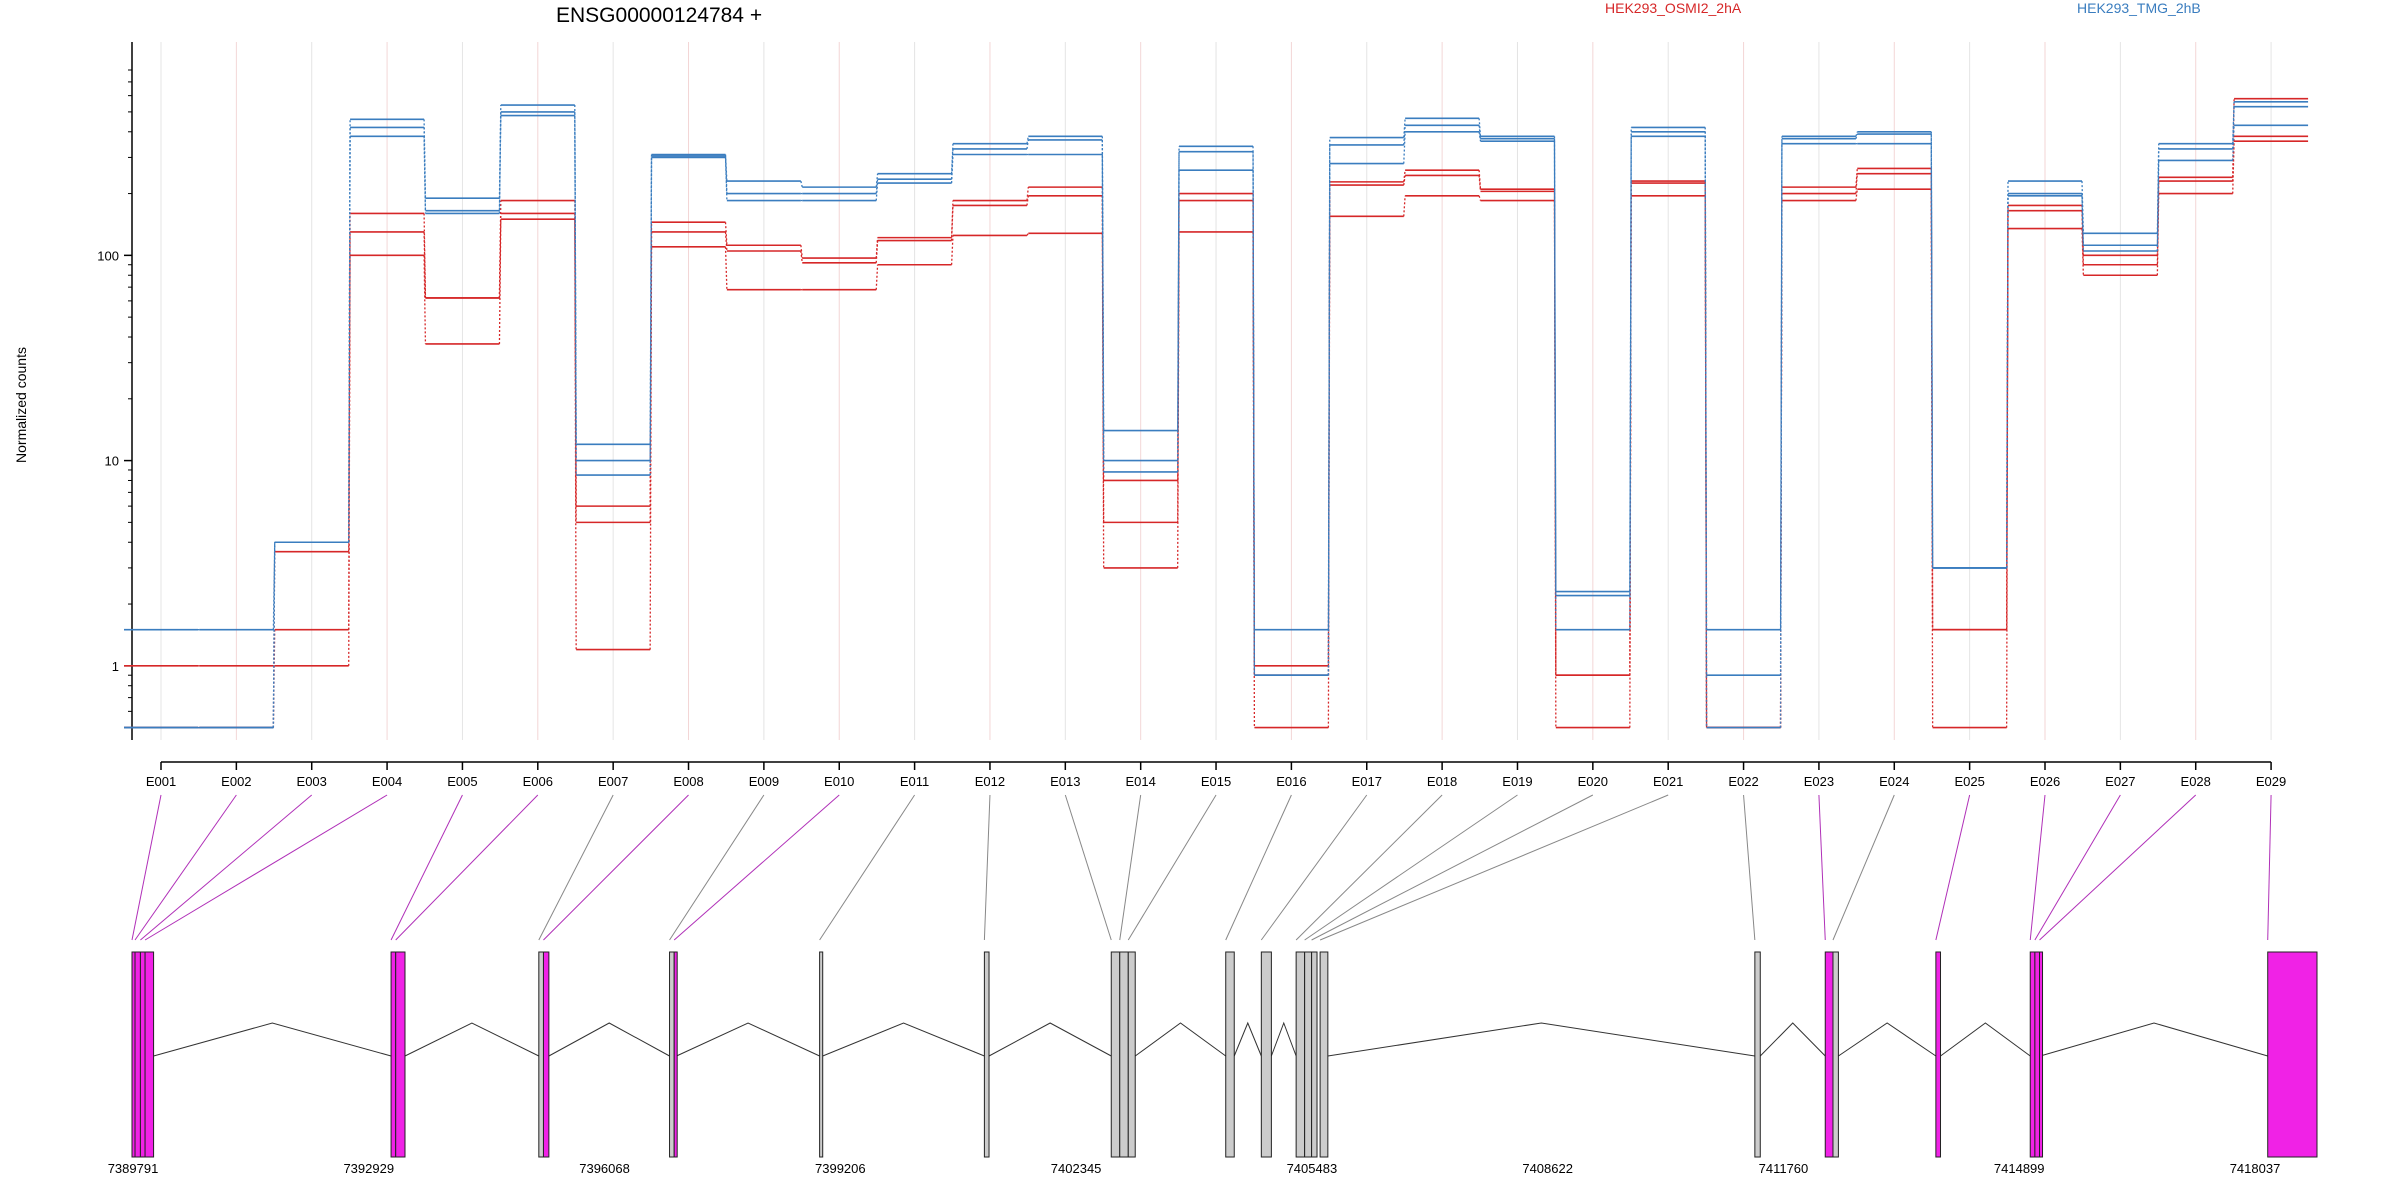 Image resolution: width=2400 pixels, height=1200 pixels. What do you see at coordinates (1230, 1054) in the screenshot?
I see `exon-block-e016` at bounding box center [1230, 1054].